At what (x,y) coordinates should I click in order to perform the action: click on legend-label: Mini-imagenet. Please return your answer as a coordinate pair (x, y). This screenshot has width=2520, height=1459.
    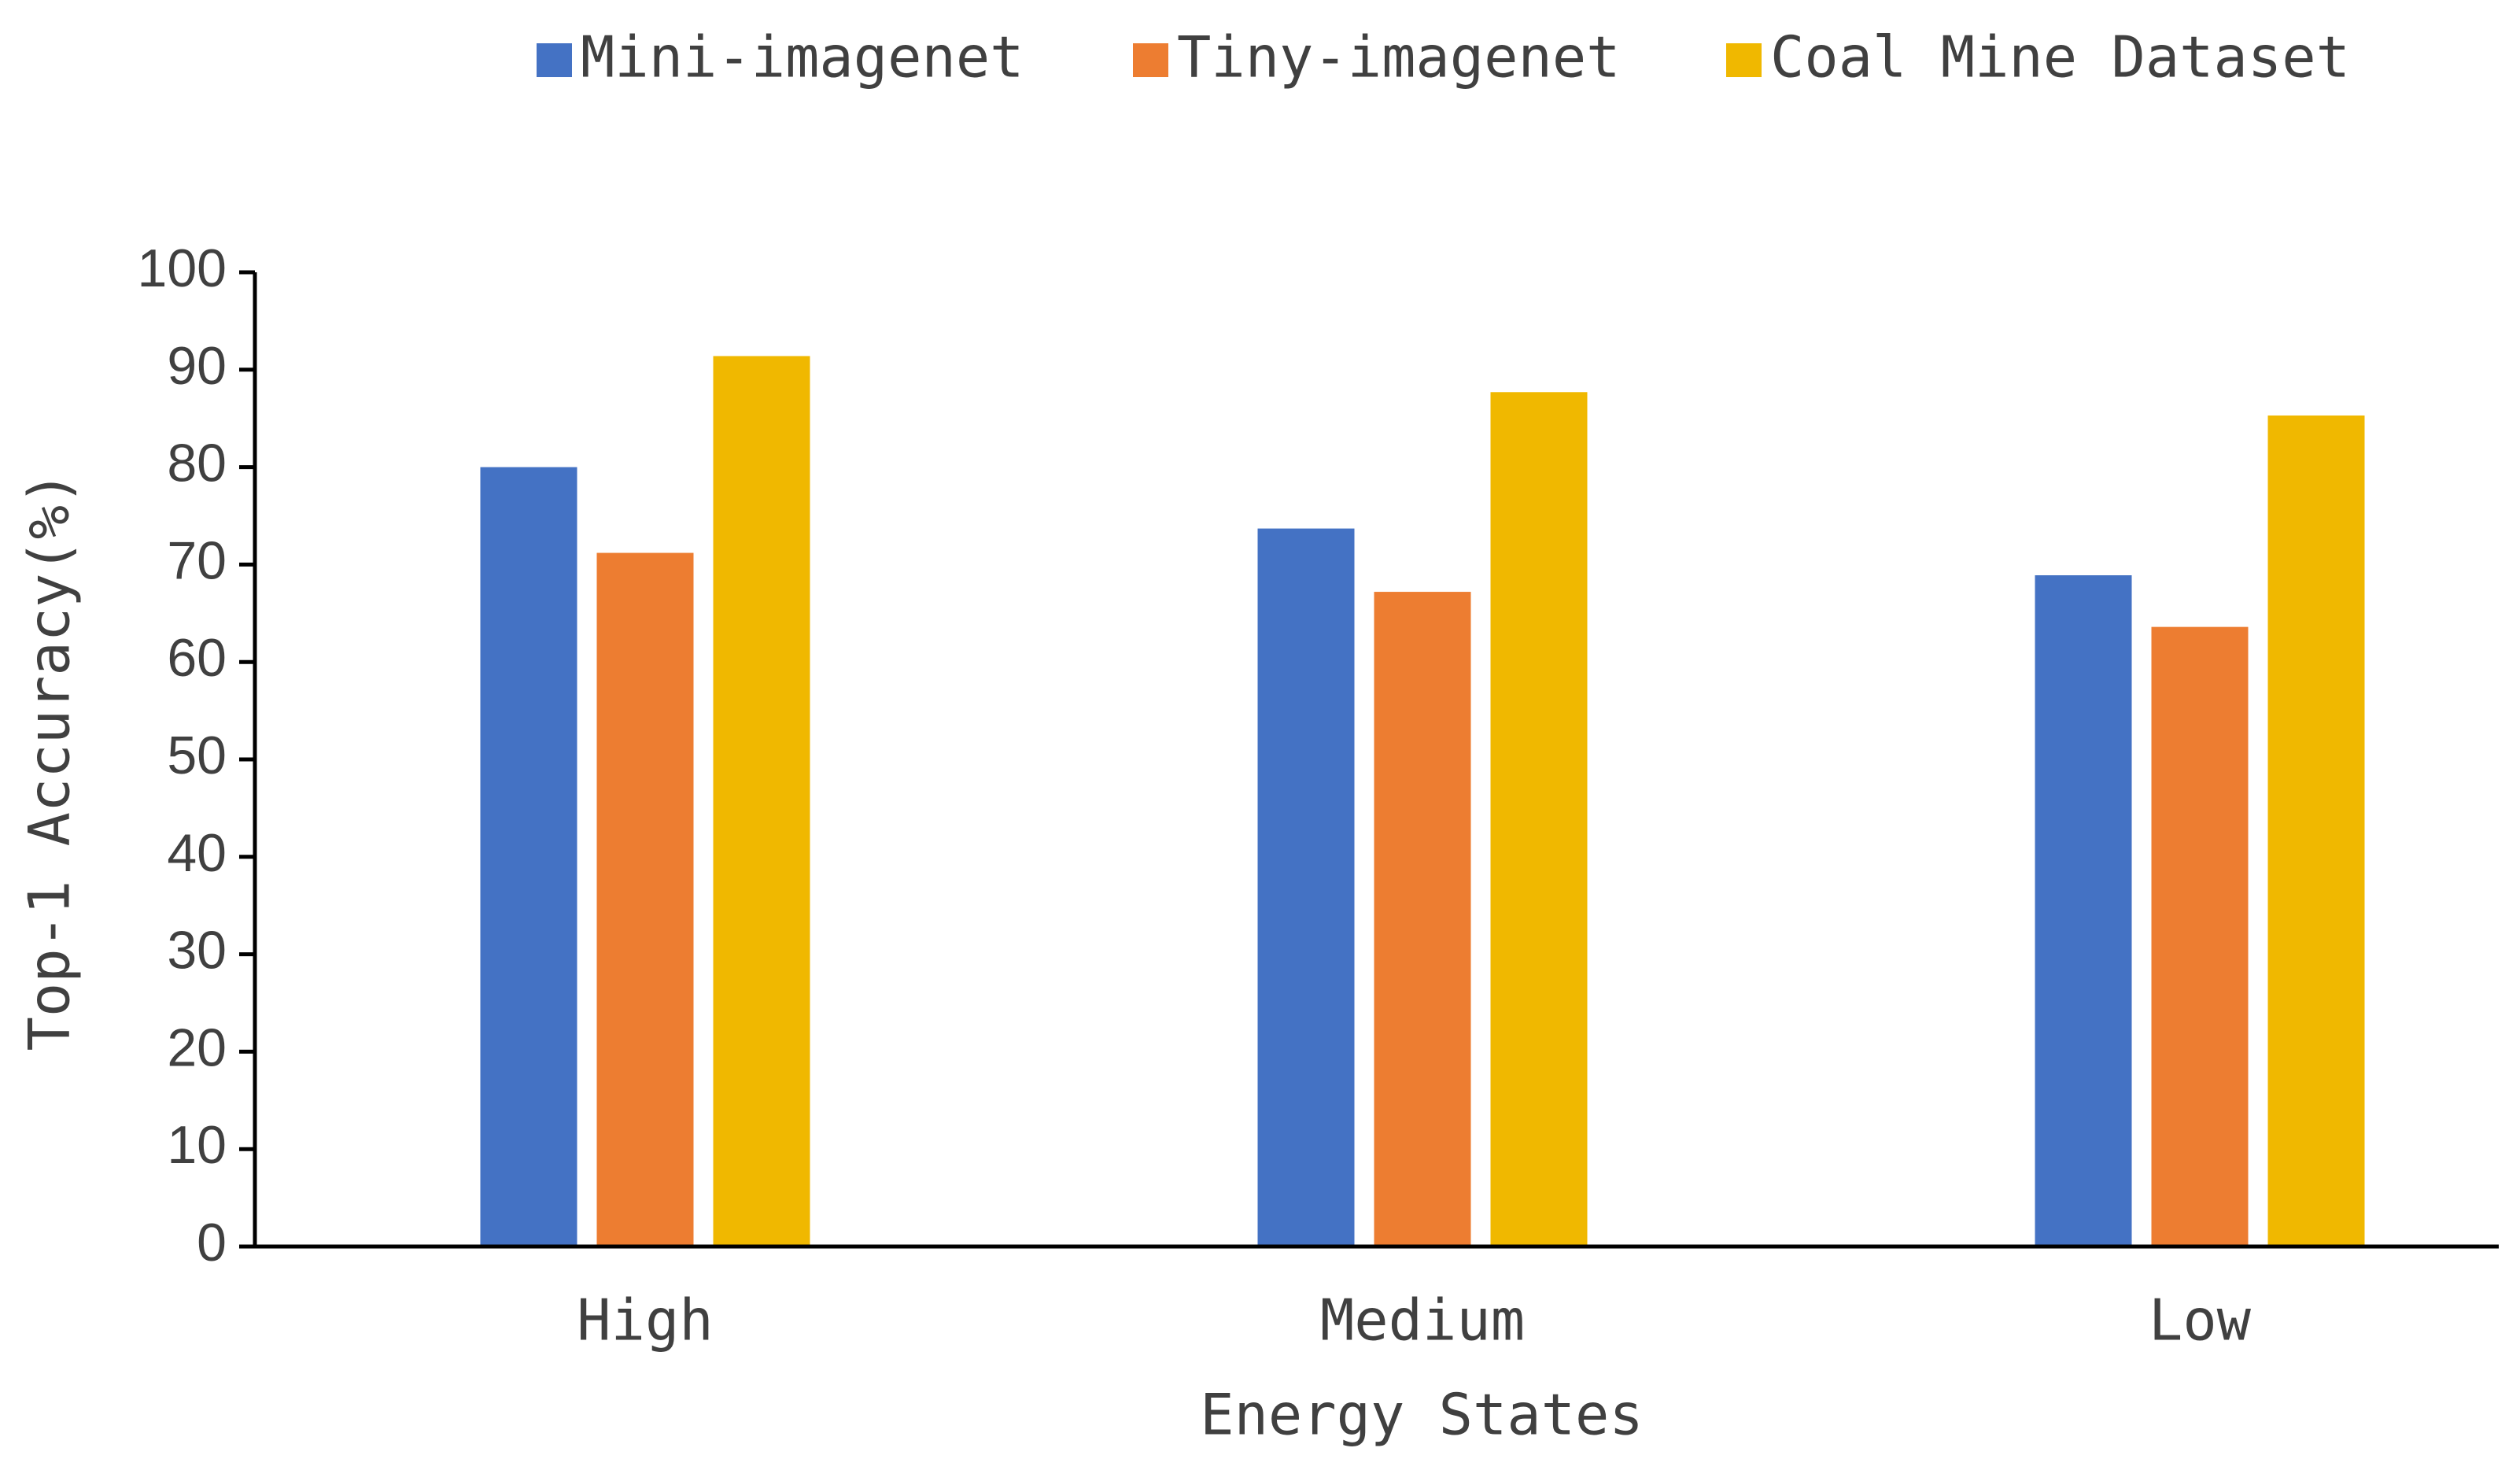
    Looking at the image, I should click on (802, 57).